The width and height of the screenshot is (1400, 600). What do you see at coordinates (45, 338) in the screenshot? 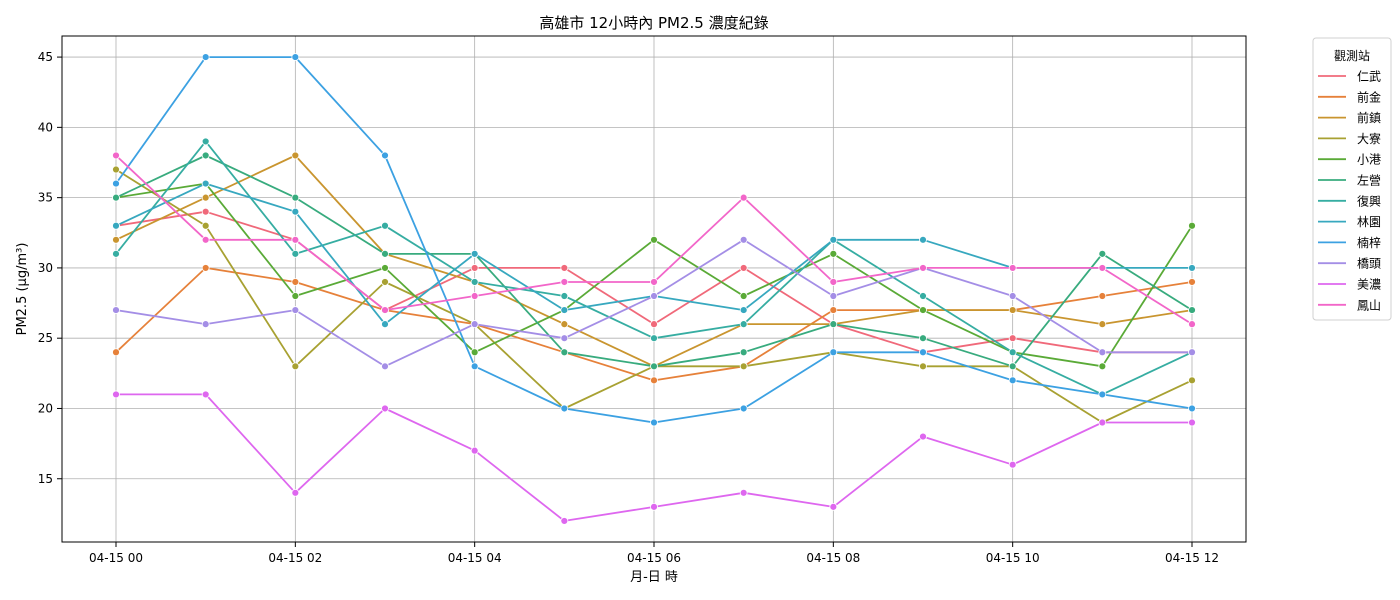
I see `y-tick-label: 25` at bounding box center [45, 338].